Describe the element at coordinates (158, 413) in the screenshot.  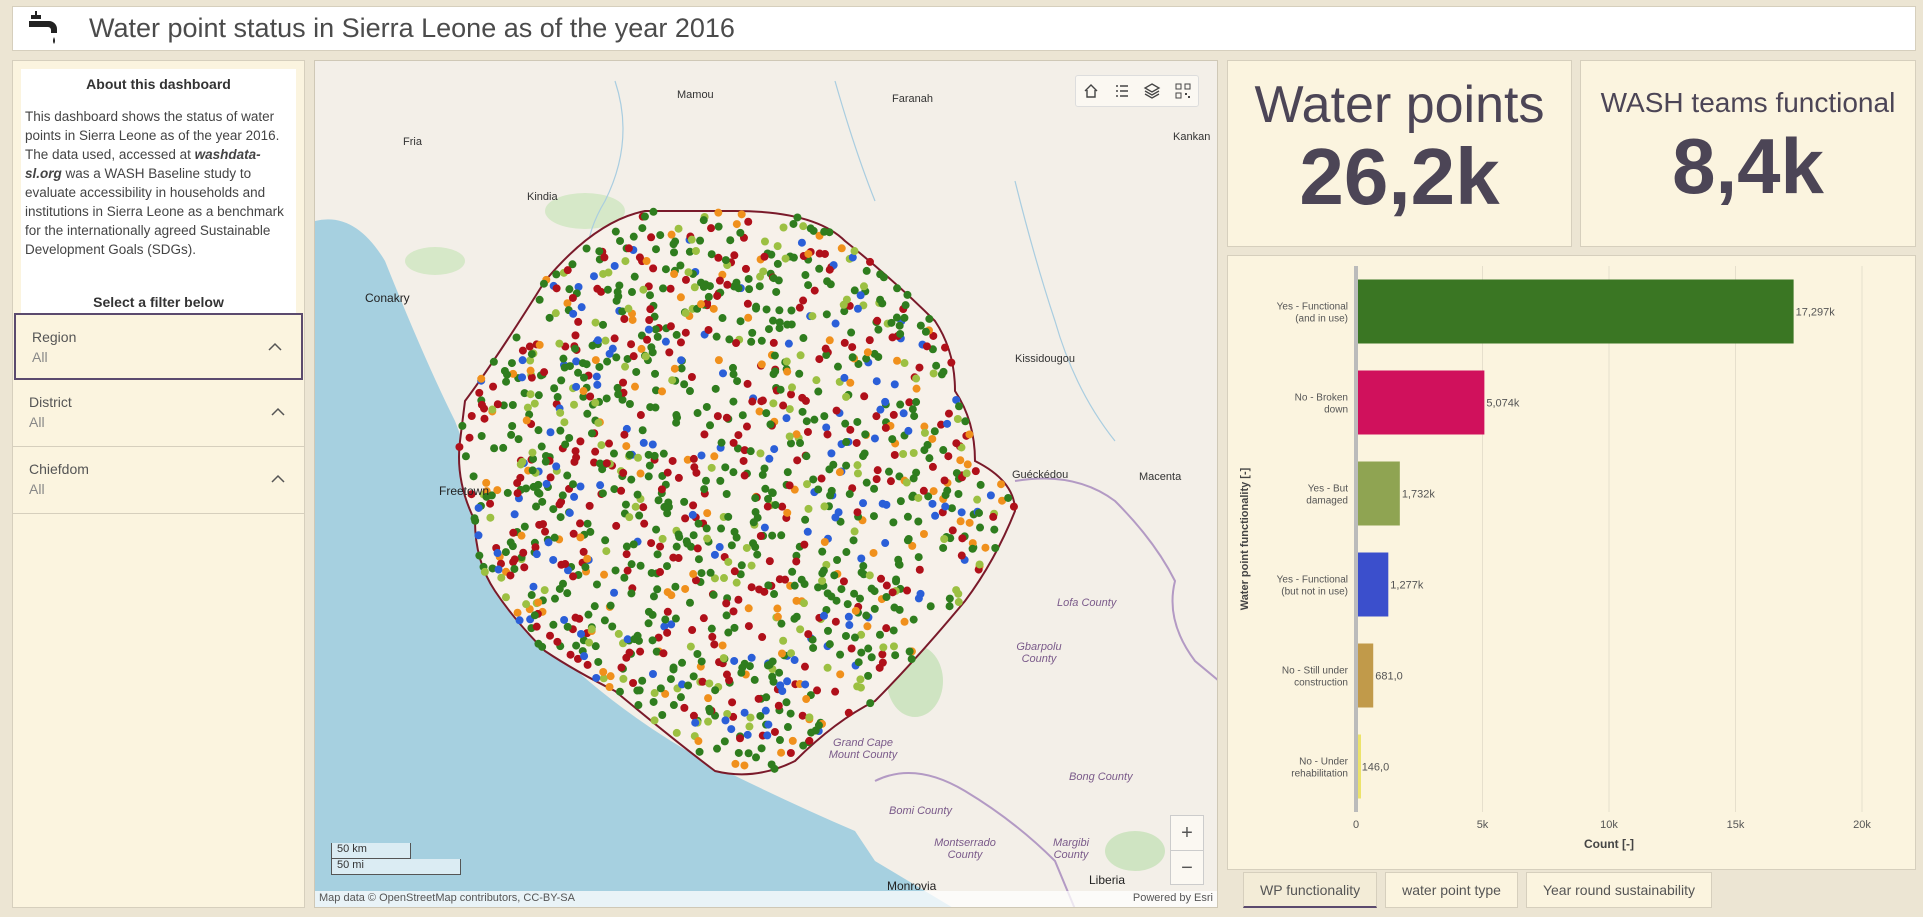
I see `district-filter: District All` at that location.